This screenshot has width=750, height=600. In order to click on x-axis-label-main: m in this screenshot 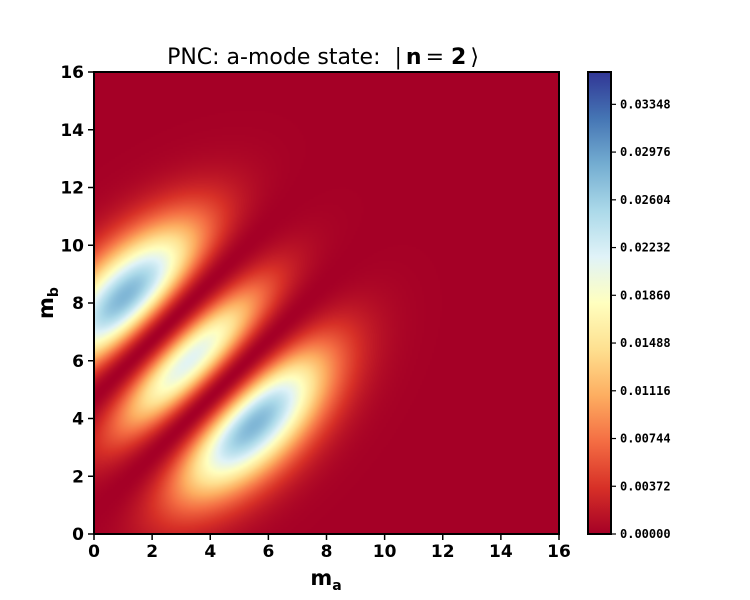, I will do `click(321, 578)`.